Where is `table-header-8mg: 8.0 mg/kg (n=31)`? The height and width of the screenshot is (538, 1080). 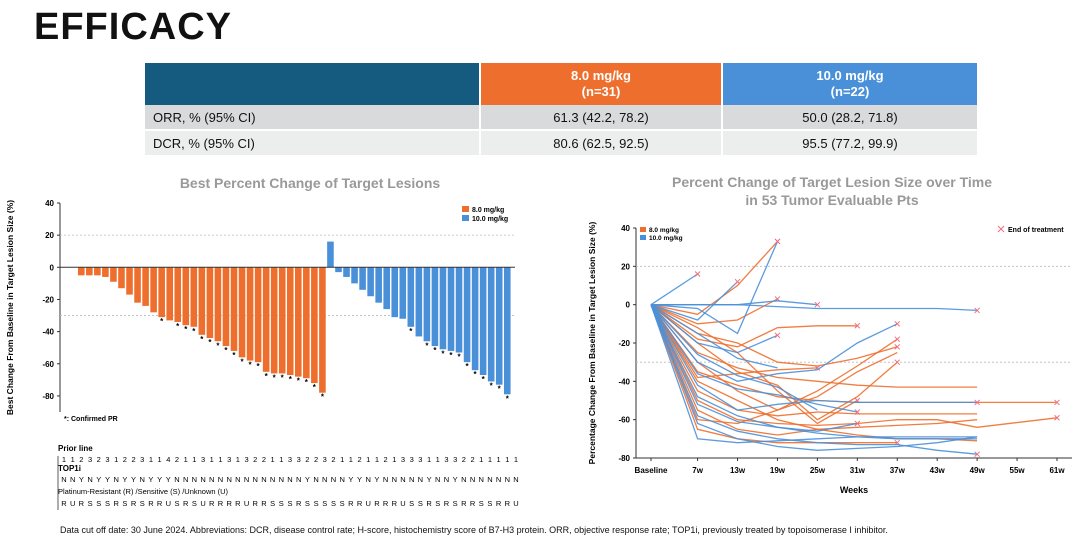
table-header-8mg: 8.0 mg/kg (n=31) is located at coordinates (600, 84).